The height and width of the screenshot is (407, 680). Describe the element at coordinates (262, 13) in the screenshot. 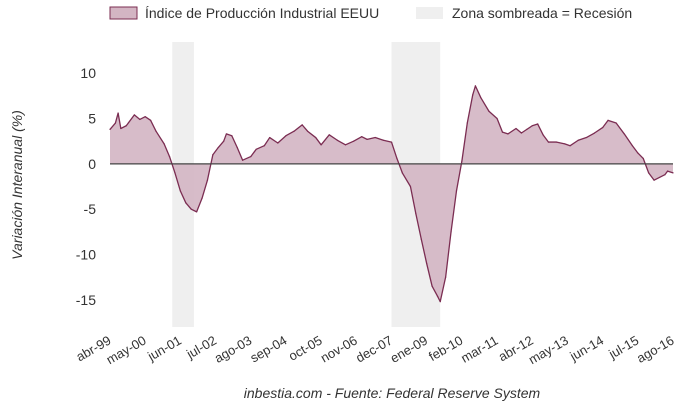

I see `legend-series-label: Índice de Producción Industrial EEUU` at that location.